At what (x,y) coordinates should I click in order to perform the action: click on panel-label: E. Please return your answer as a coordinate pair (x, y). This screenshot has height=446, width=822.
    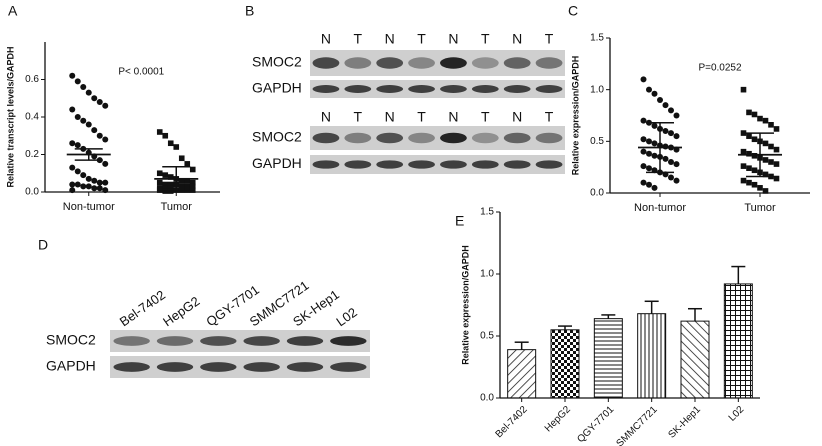
    Looking at the image, I should click on (459, 221).